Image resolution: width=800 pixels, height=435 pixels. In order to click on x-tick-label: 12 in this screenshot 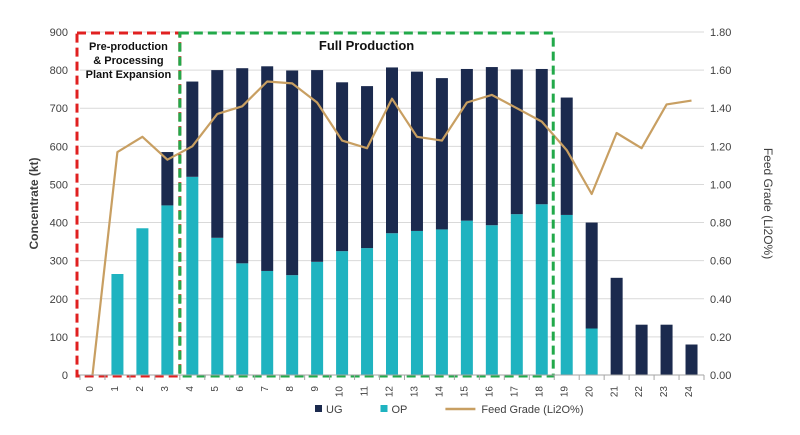, I will do `click(390, 392)`.